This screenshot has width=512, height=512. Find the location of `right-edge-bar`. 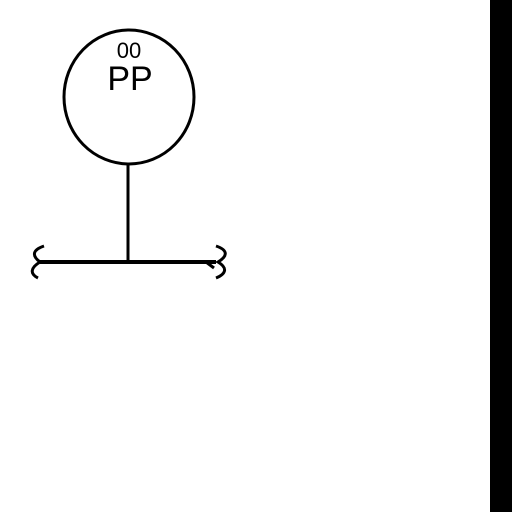

right-edge-bar is located at coordinates (501, 256).